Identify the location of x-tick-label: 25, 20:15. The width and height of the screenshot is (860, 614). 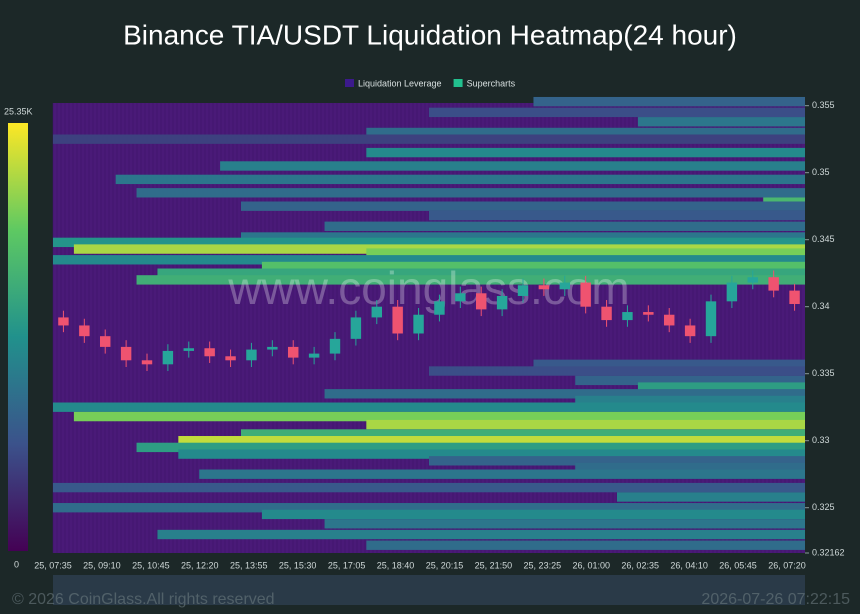
(445, 565).